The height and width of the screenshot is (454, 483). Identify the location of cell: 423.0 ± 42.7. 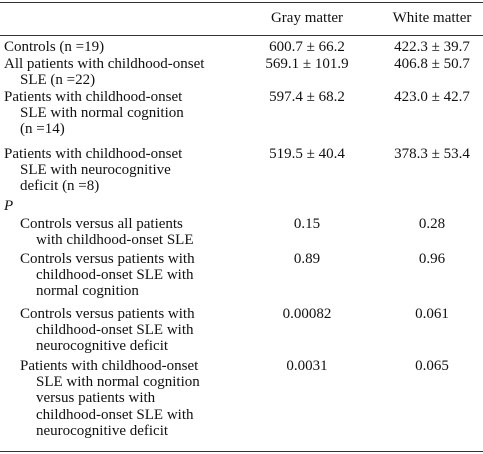
(432, 97).